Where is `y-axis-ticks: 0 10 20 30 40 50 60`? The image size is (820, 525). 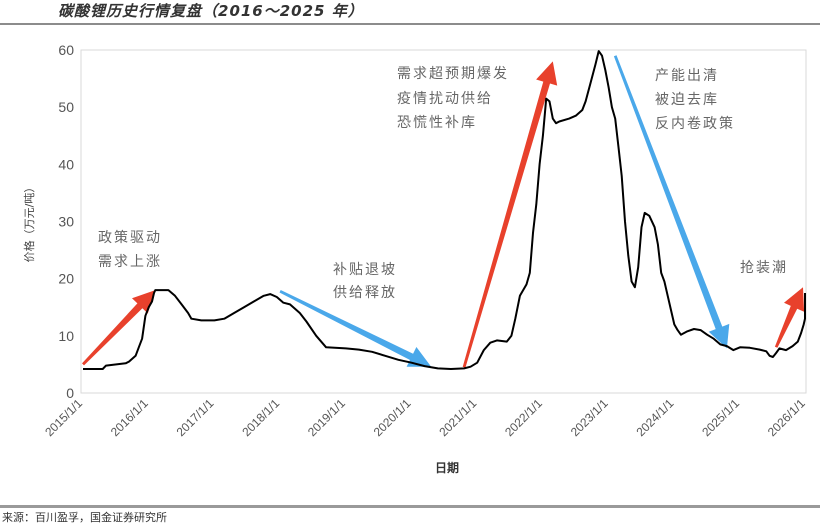 y-axis-ticks: 0 10 20 30 40 50 60 is located at coordinates (66, 221).